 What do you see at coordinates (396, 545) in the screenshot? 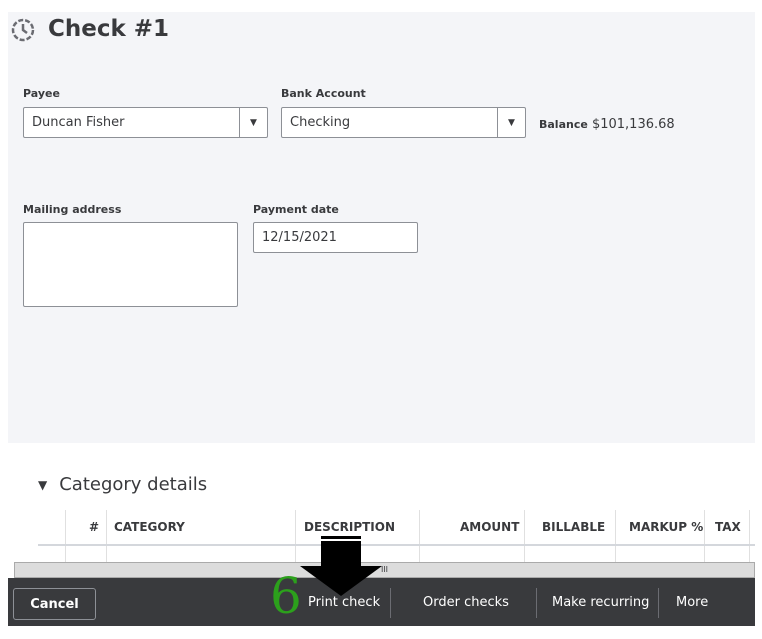
I see `table-header-divider` at bounding box center [396, 545].